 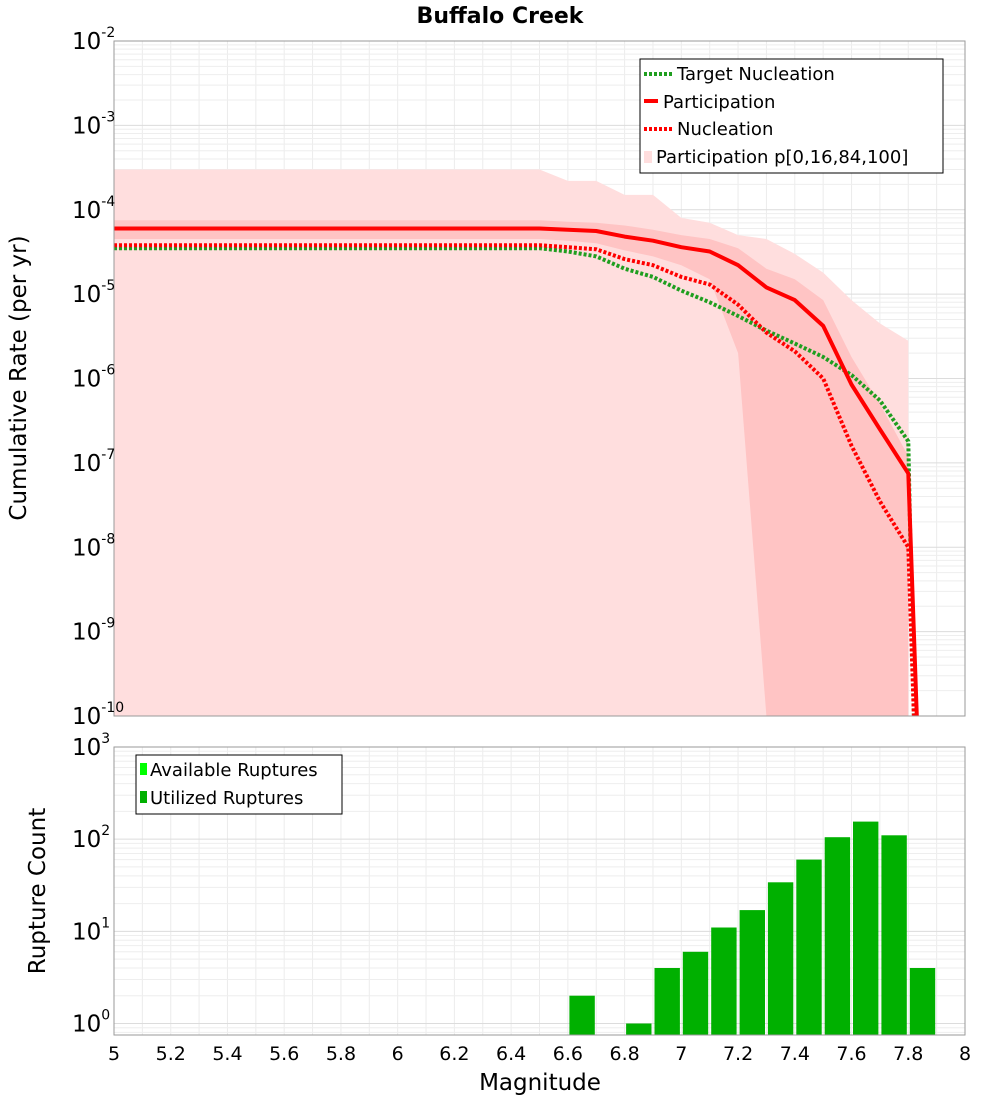 I want to click on legend-swatch-participation-band, so click(x=648, y=157).